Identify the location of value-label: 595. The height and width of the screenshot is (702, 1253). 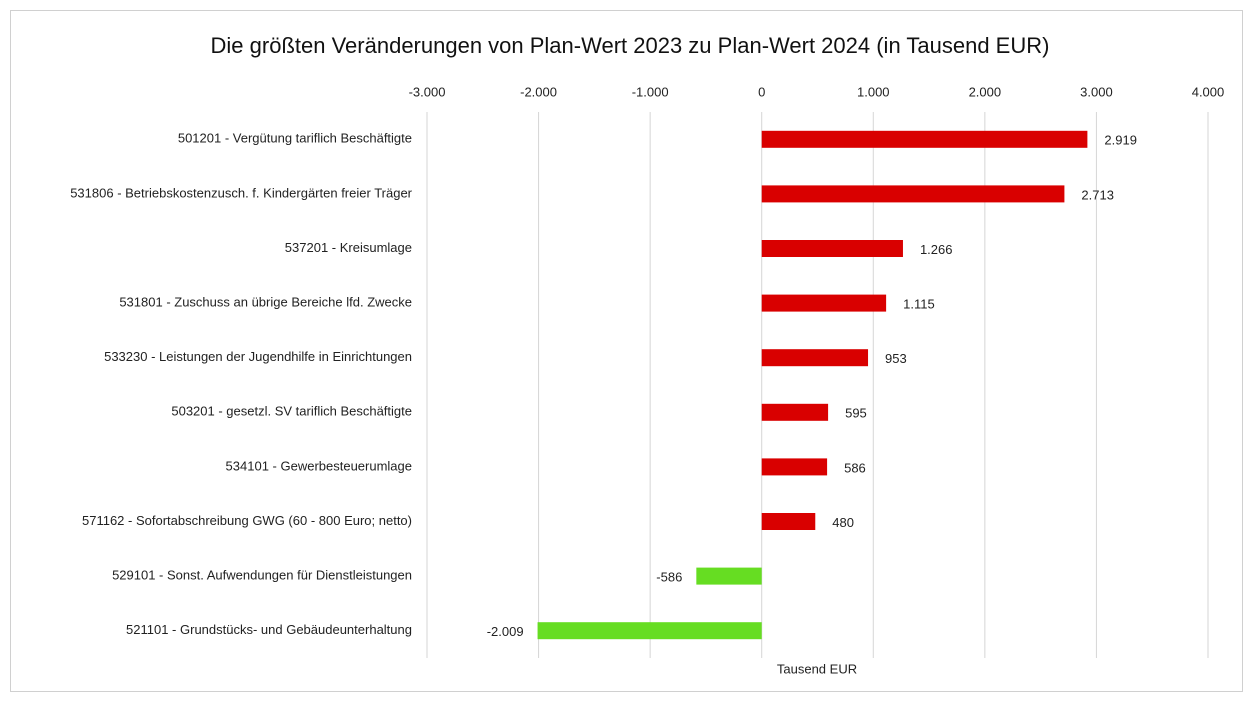
(856, 413).